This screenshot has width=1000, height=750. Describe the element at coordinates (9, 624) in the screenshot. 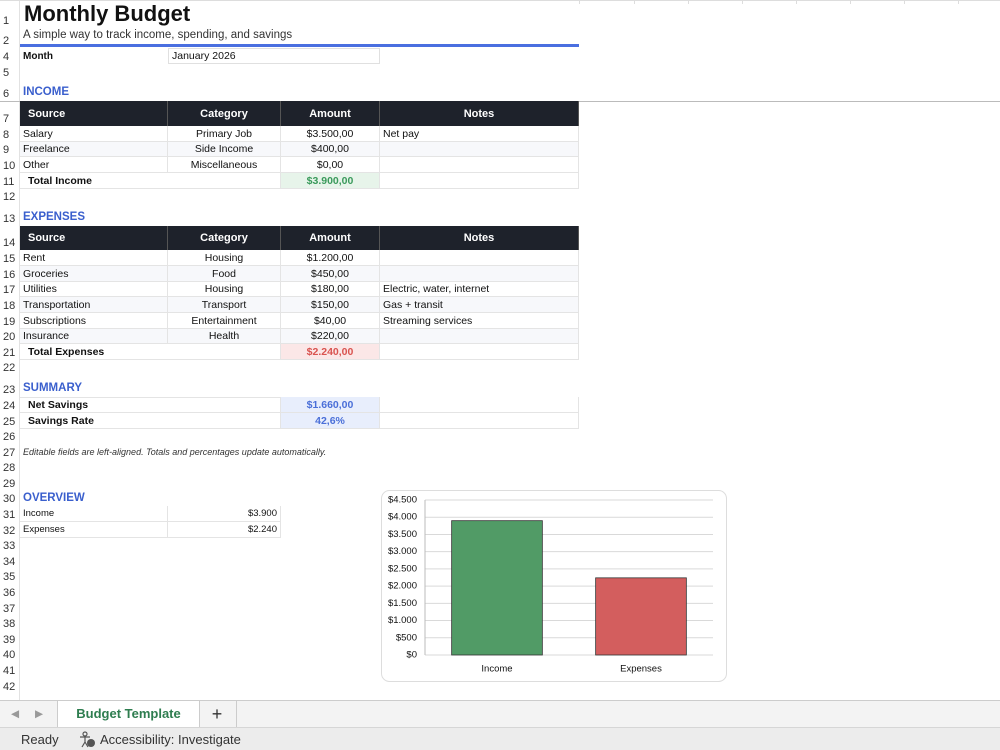

I see `row-number: 38` at that location.